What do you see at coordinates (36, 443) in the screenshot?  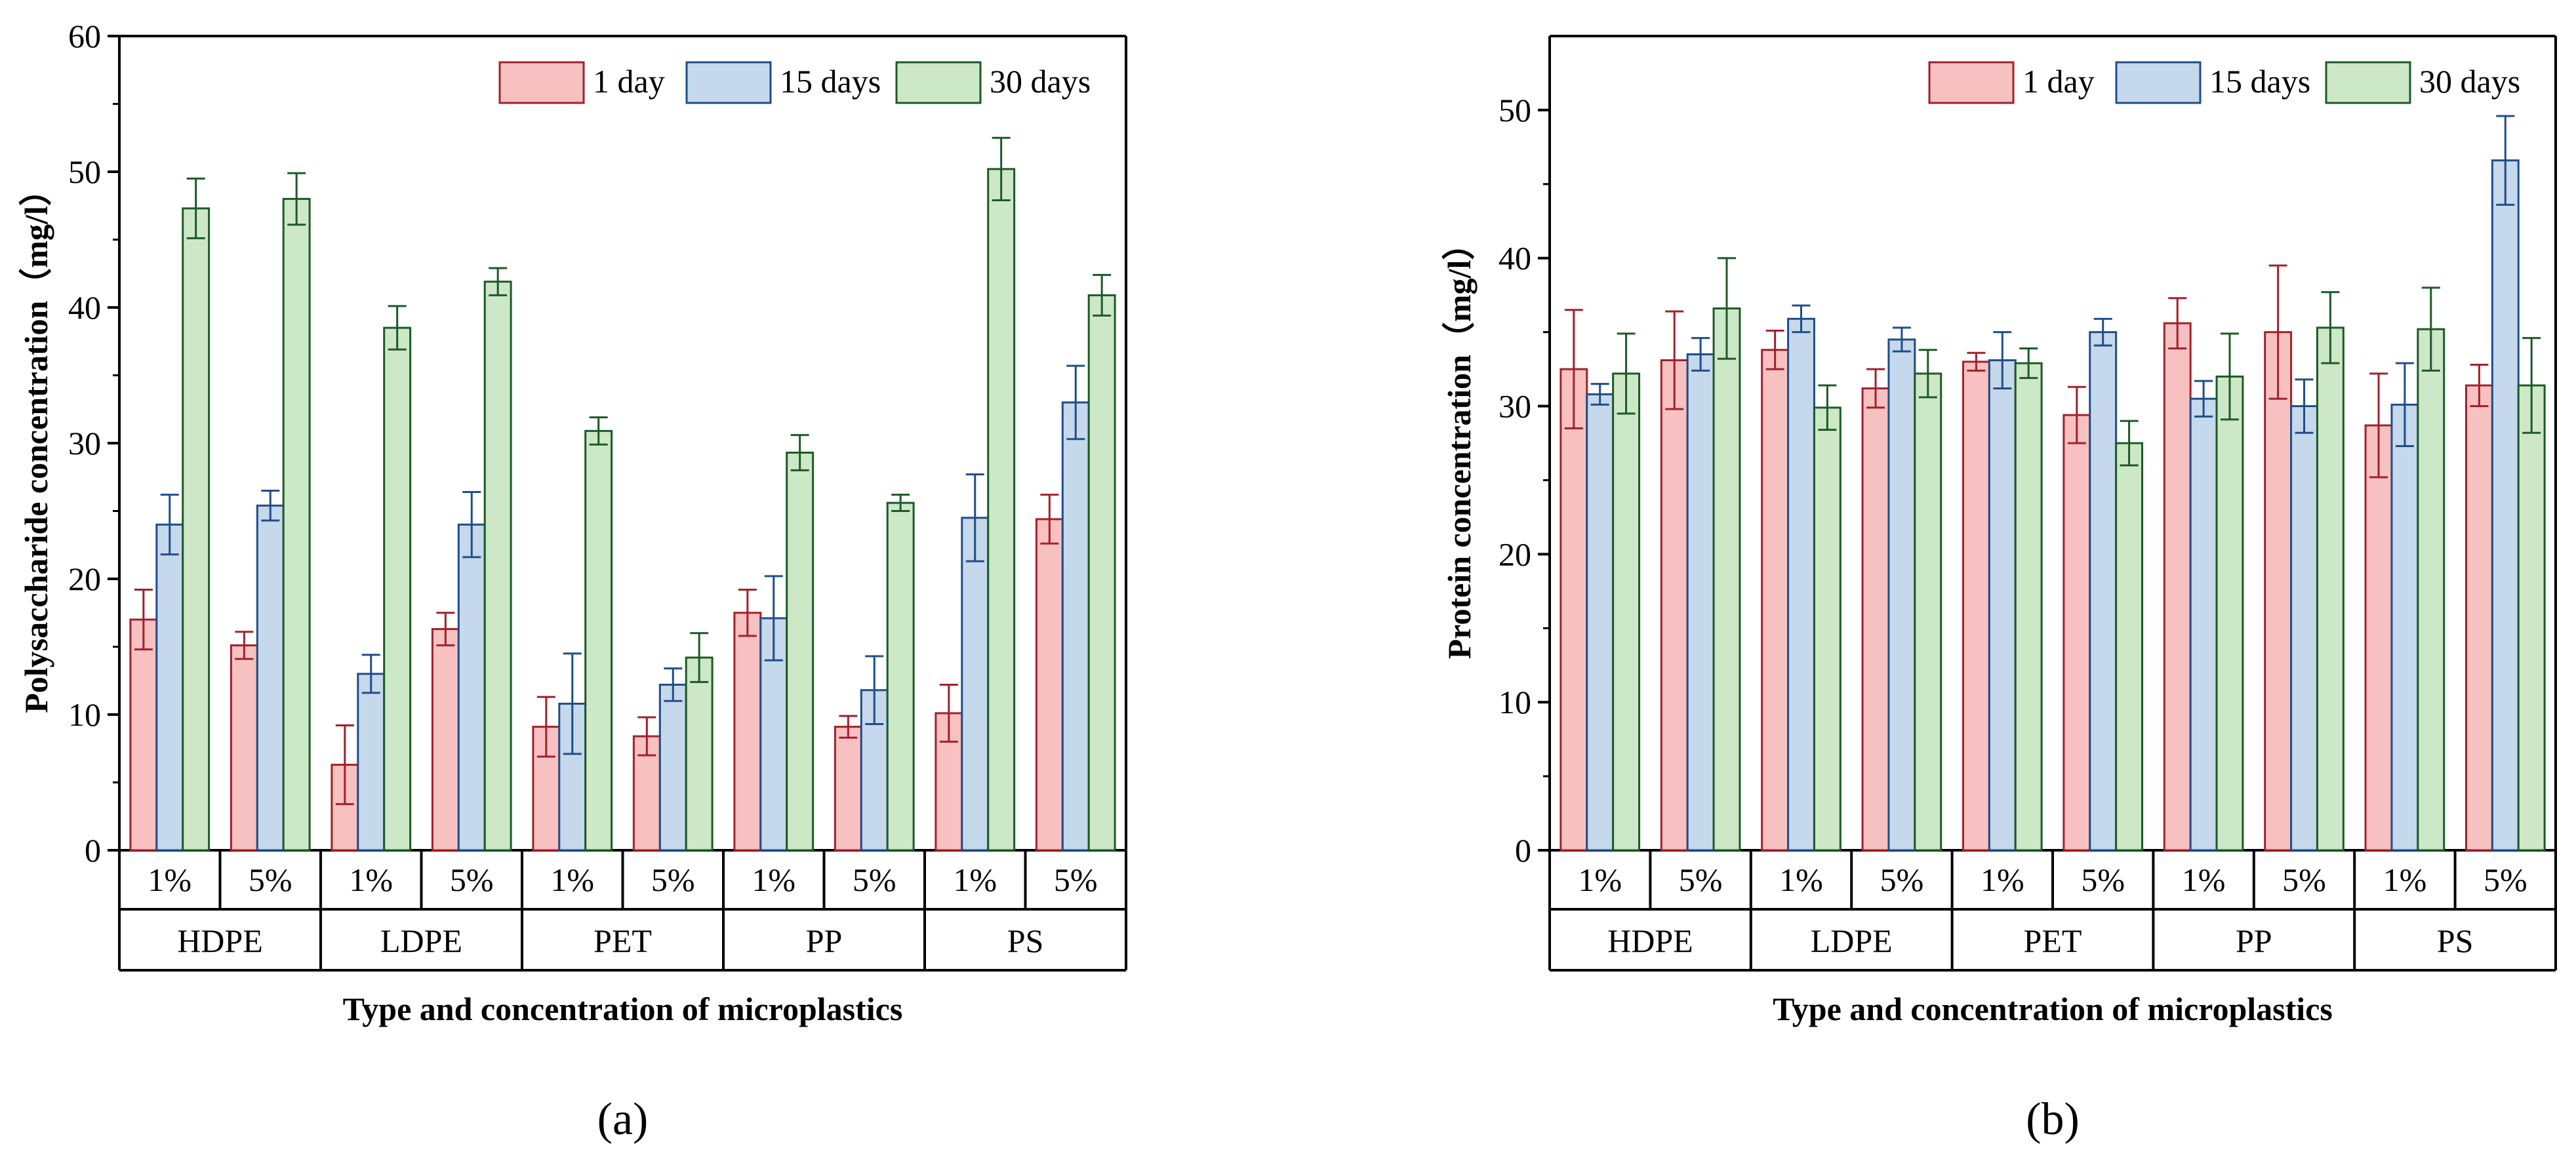 I see `y-axis-label: Polysaccharide concentration（mg/l）` at bounding box center [36, 443].